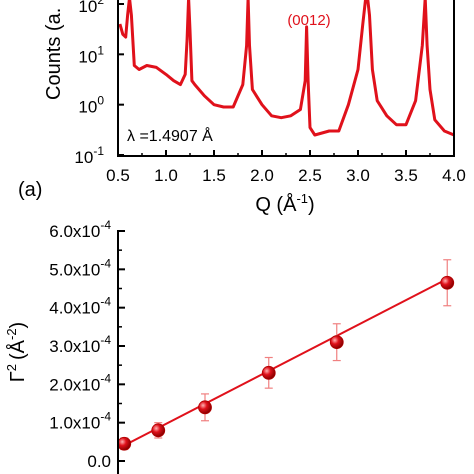 The width and height of the screenshot is (474, 474). What do you see at coordinates (310, 175) in the screenshot?
I see `xrd-x-tick-label: 2.5` at bounding box center [310, 175].